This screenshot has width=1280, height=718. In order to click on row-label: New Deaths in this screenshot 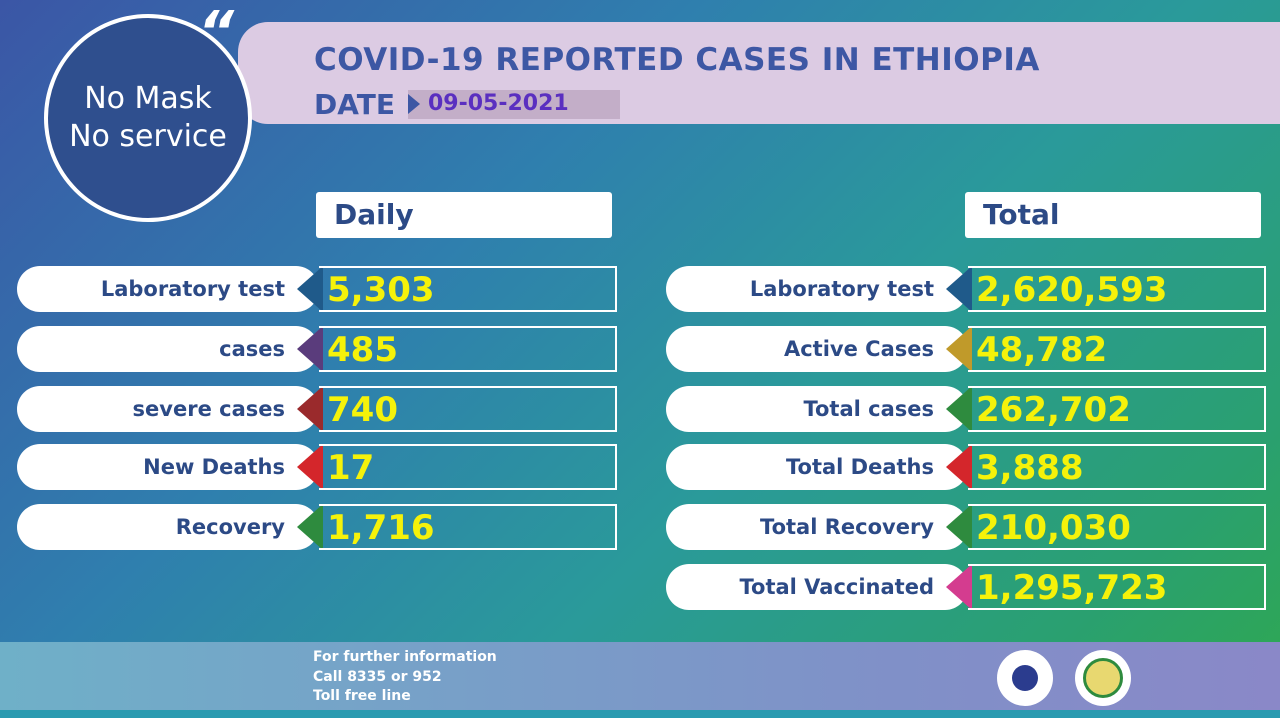, I will do `click(168, 467)`.